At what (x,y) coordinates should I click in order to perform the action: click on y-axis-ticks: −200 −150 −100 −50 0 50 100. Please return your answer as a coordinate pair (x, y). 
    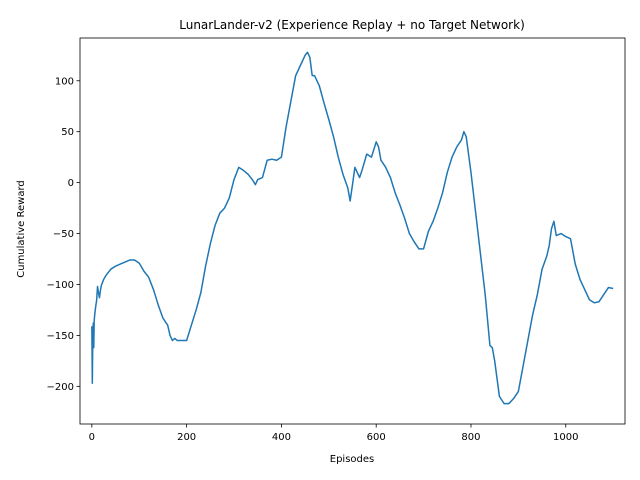
    Looking at the image, I should click on (63, 234).